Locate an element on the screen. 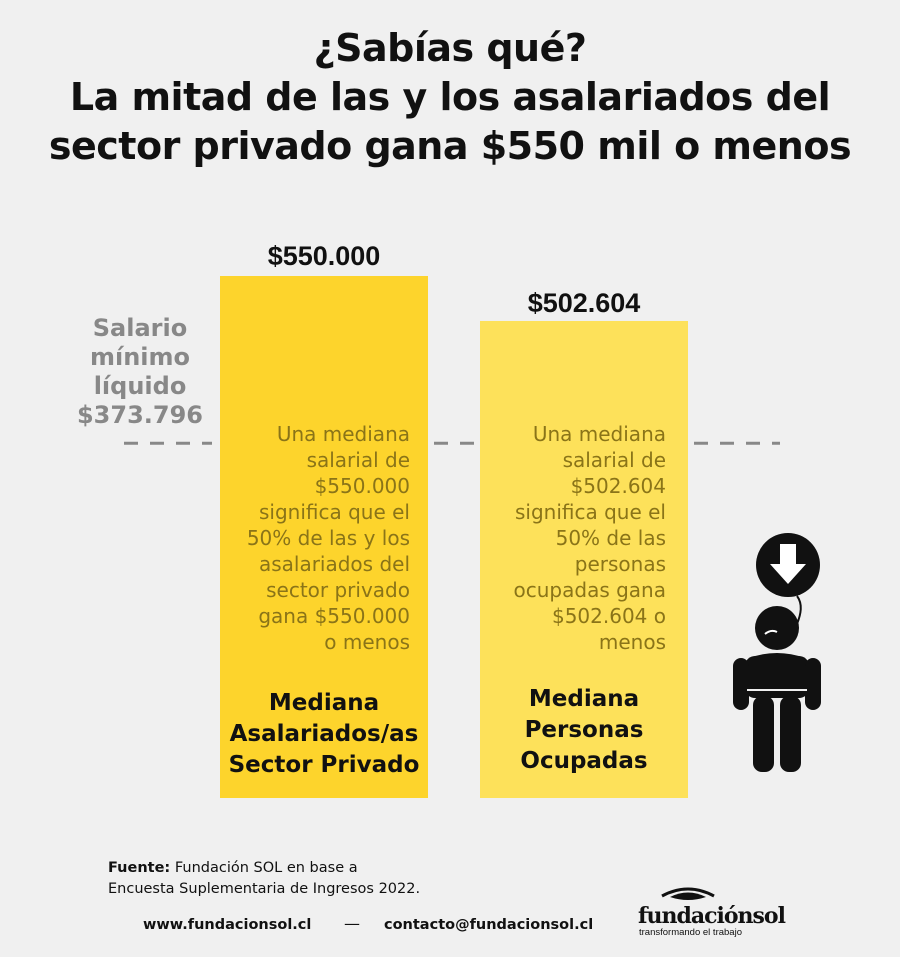  bar-description-line: 50% de las y los is located at coordinates (328, 538).